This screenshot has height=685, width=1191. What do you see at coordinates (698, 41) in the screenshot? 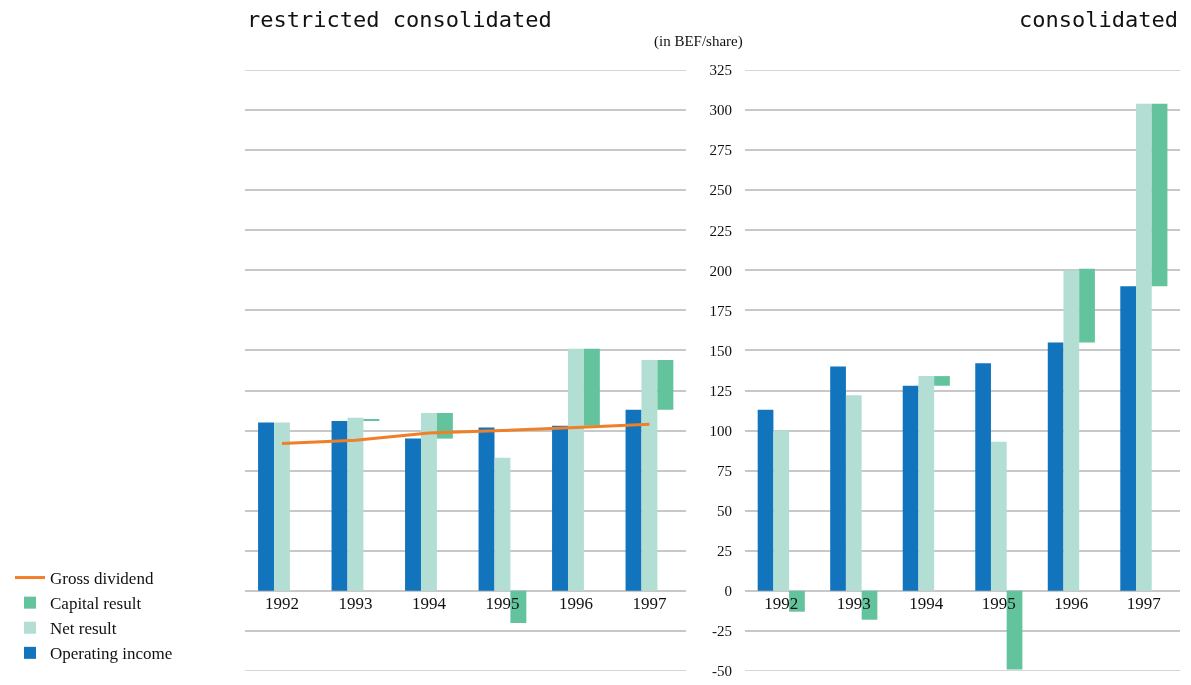
I see `y-axis-title: (in BEF/share)` at bounding box center [698, 41].